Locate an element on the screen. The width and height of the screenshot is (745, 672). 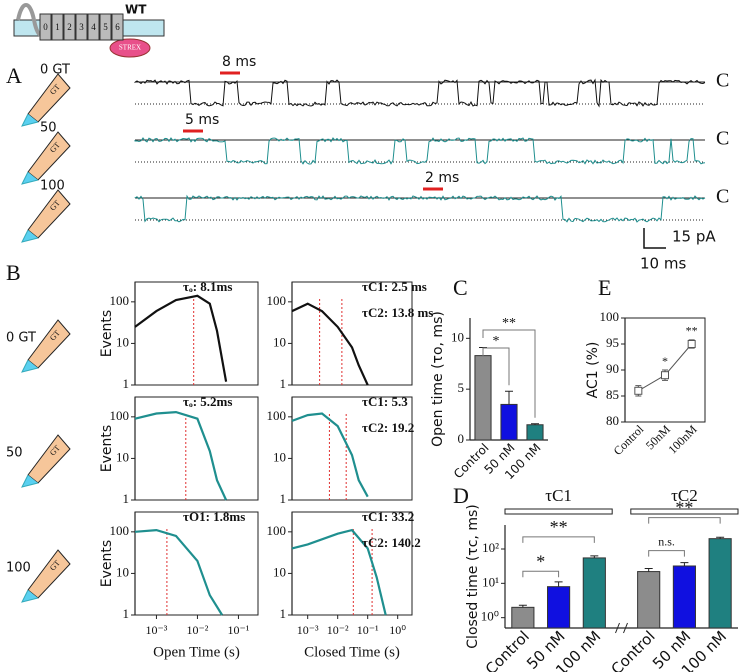
y-axis-label: AC1 (%) is located at coordinates (593, 370).